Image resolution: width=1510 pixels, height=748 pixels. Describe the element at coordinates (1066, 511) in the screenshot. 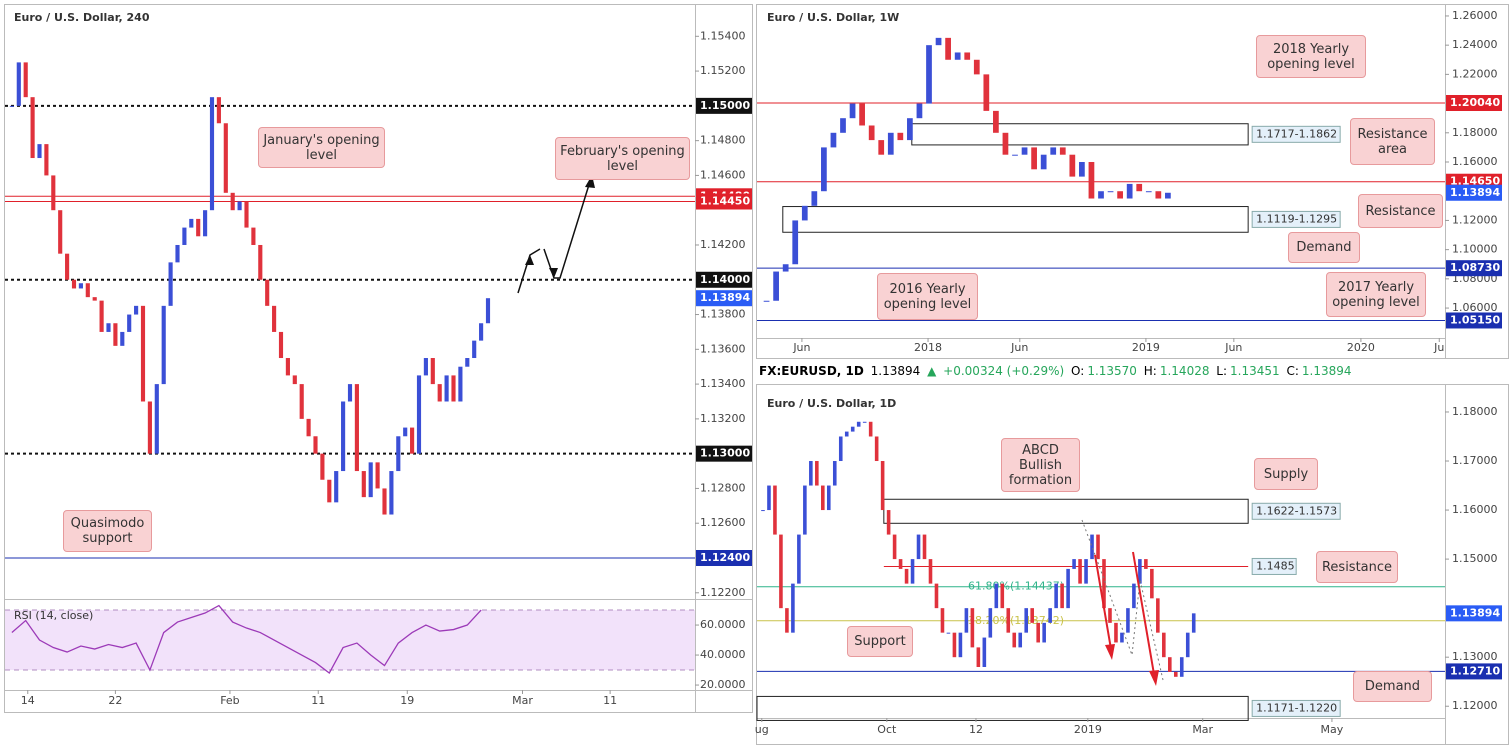

I see `zone` at that location.